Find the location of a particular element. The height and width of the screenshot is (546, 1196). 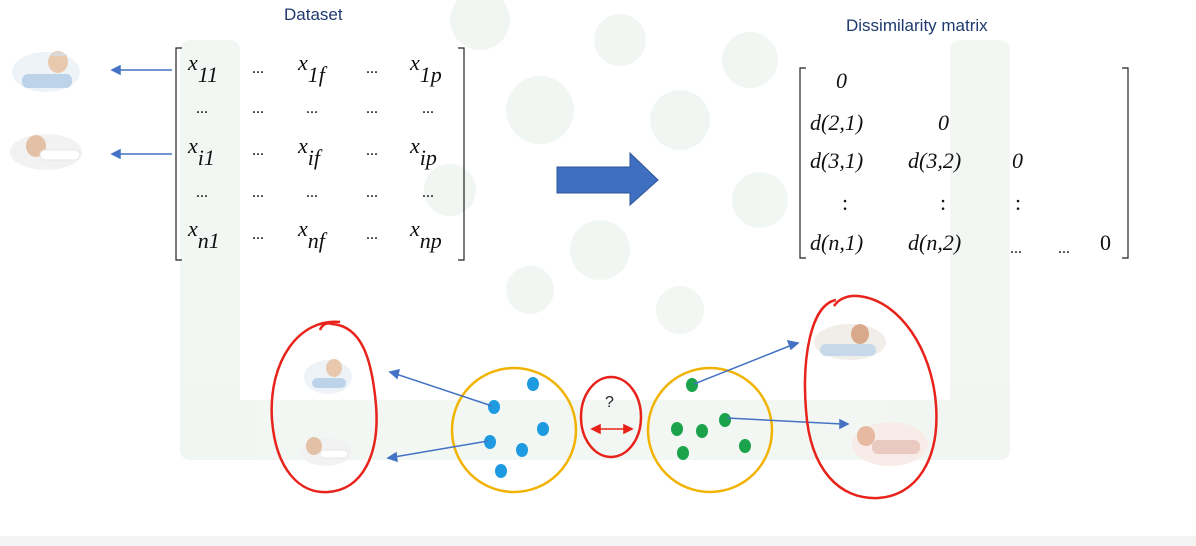

green-points is located at coordinates (711, 419).